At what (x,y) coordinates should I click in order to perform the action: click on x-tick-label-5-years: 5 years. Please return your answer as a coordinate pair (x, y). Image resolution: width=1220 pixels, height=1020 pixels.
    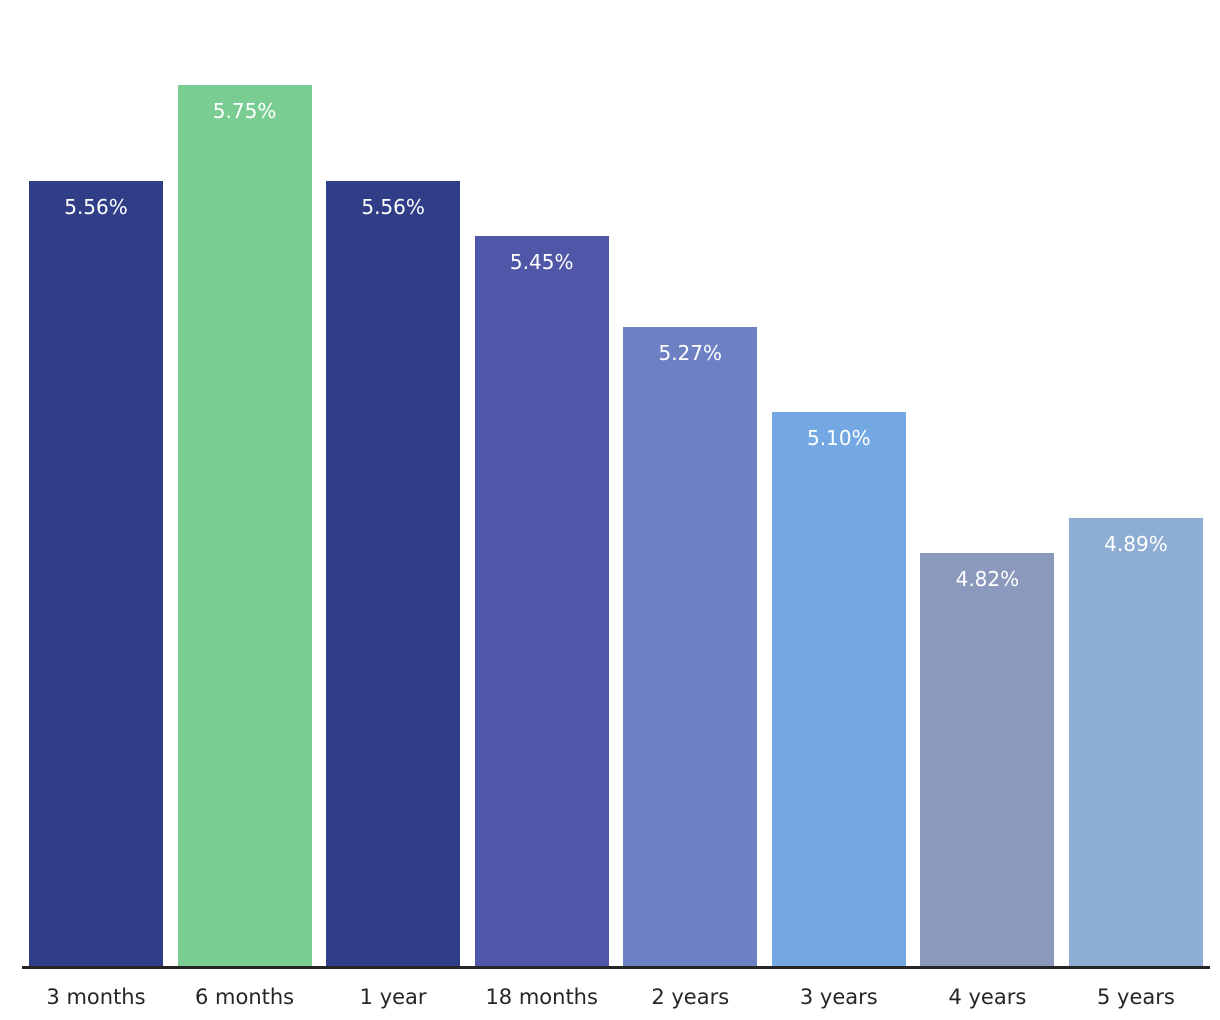
    Looking at the image, I should click on (1136, 997).